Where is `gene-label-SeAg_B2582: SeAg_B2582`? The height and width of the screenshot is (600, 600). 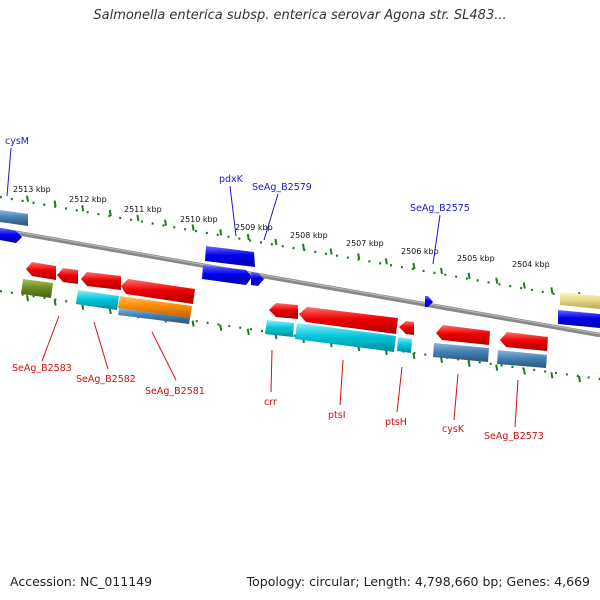 gene-label-SeAg_B2582: SeAg_B2582 is located at coordinates (106, 379).